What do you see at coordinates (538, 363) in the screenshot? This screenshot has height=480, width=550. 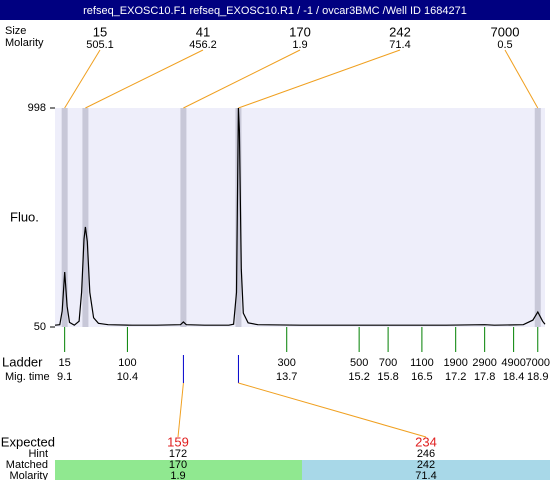 I see `ladder-size: 7000` at bounding box center [538, 363].